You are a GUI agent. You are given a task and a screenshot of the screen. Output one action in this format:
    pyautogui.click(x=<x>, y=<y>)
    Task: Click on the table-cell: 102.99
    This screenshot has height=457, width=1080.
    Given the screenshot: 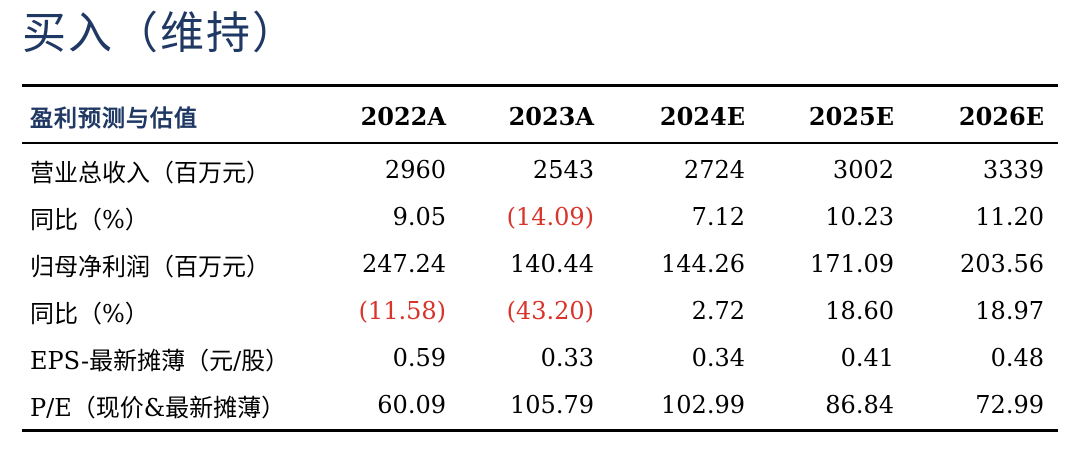 What is the action you would take?
    pyautogui.click(x=703, y=405)
    